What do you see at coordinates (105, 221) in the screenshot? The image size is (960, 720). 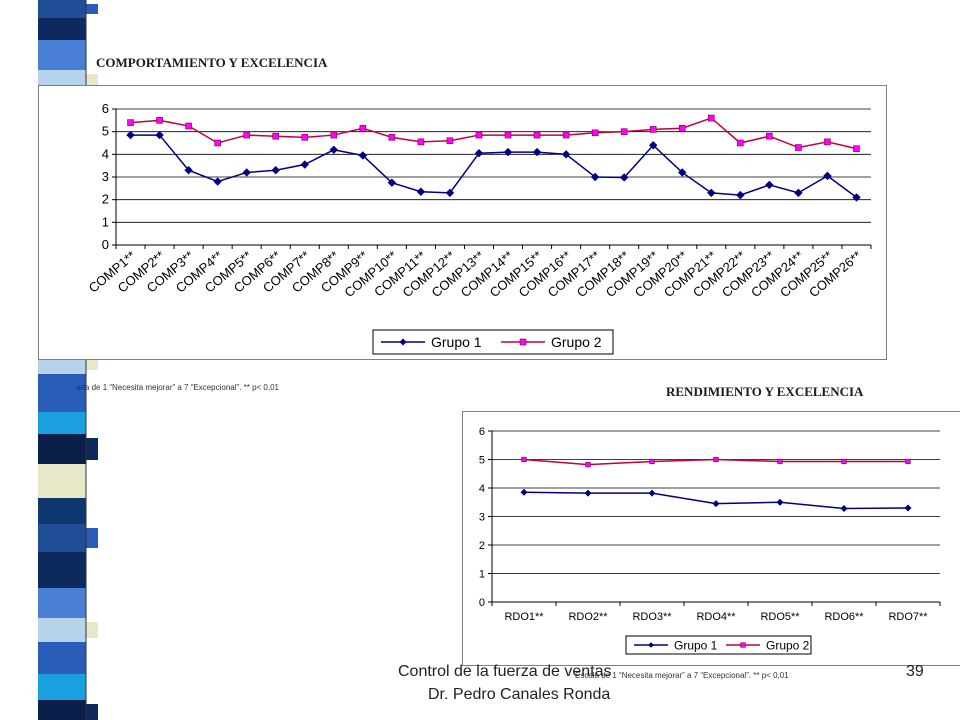 I see `comp-y-tick-label: 1` at bounding box center [105, 221].